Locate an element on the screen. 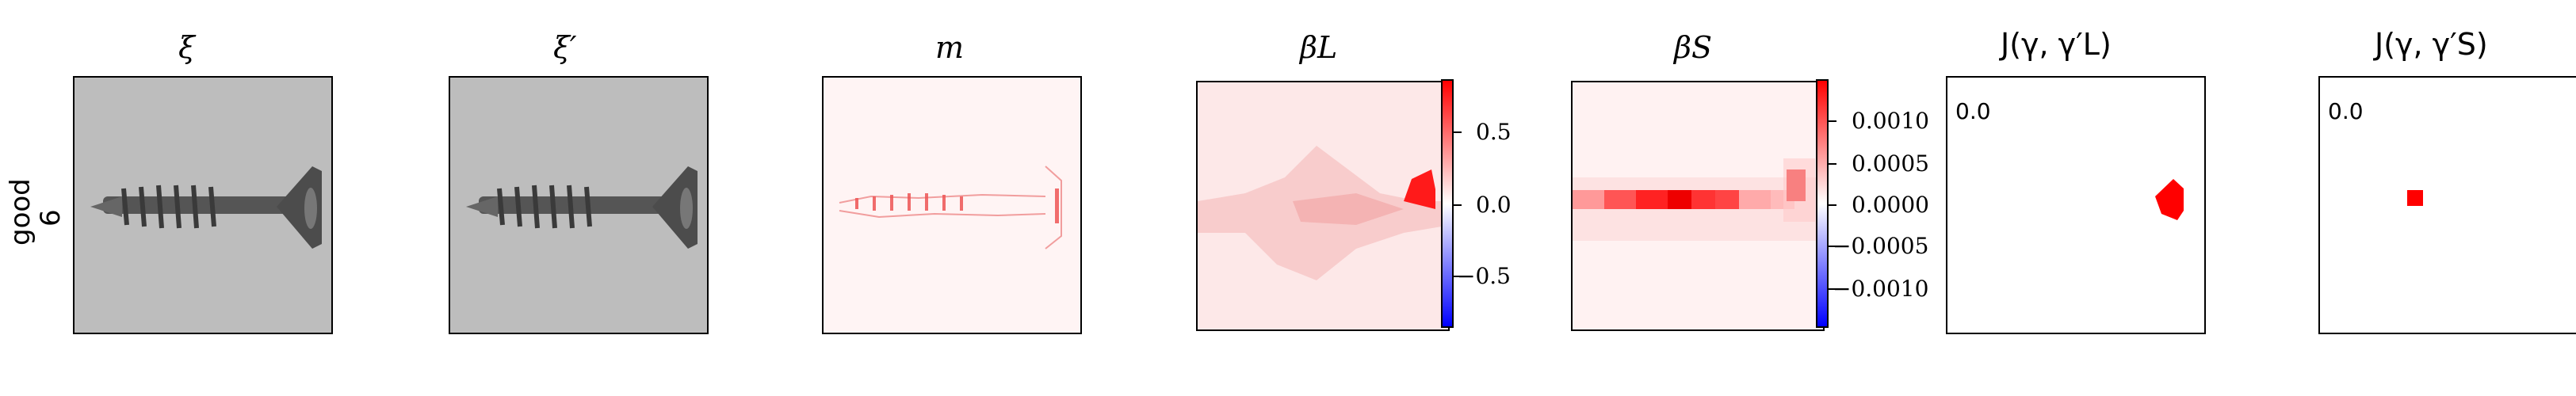 This screenshot has height=396, width=2576. image-j-s: 0.0 is located at coordinates (2447, 205).